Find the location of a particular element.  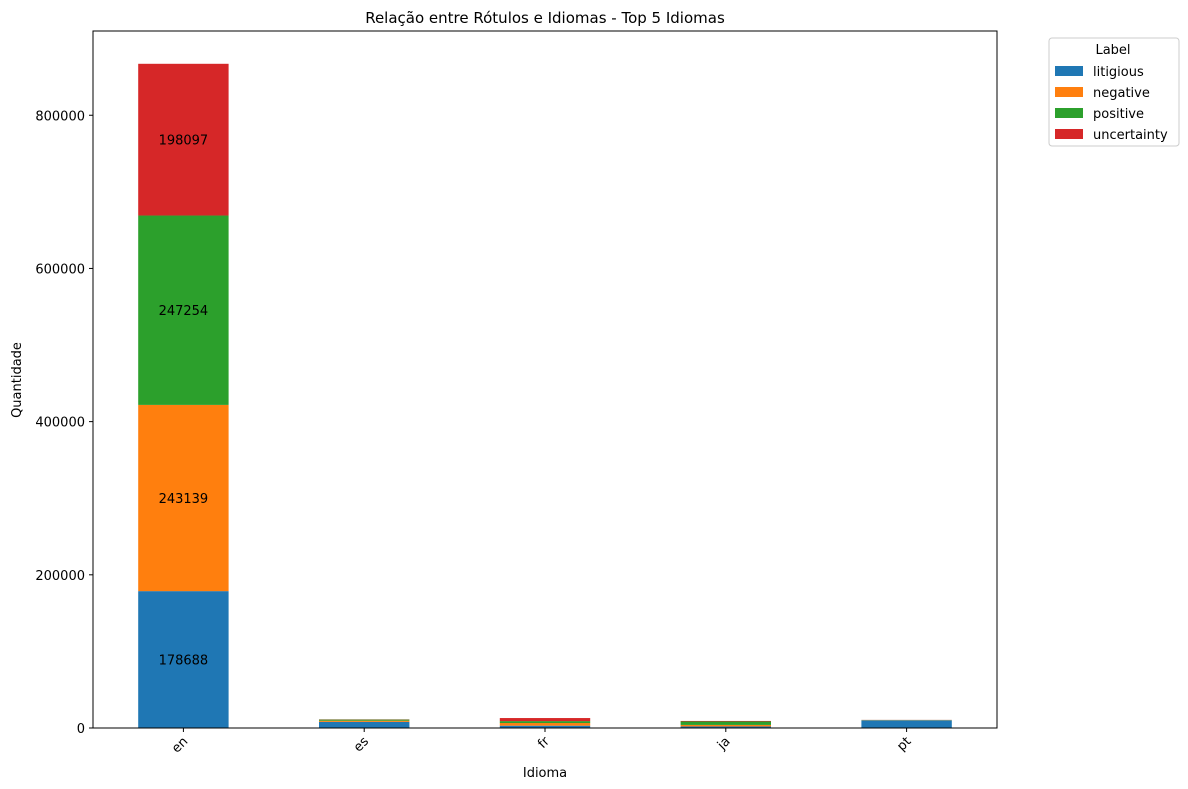

legend-label-uncertainty: uncertainty is located at coordinates (1130, 135).